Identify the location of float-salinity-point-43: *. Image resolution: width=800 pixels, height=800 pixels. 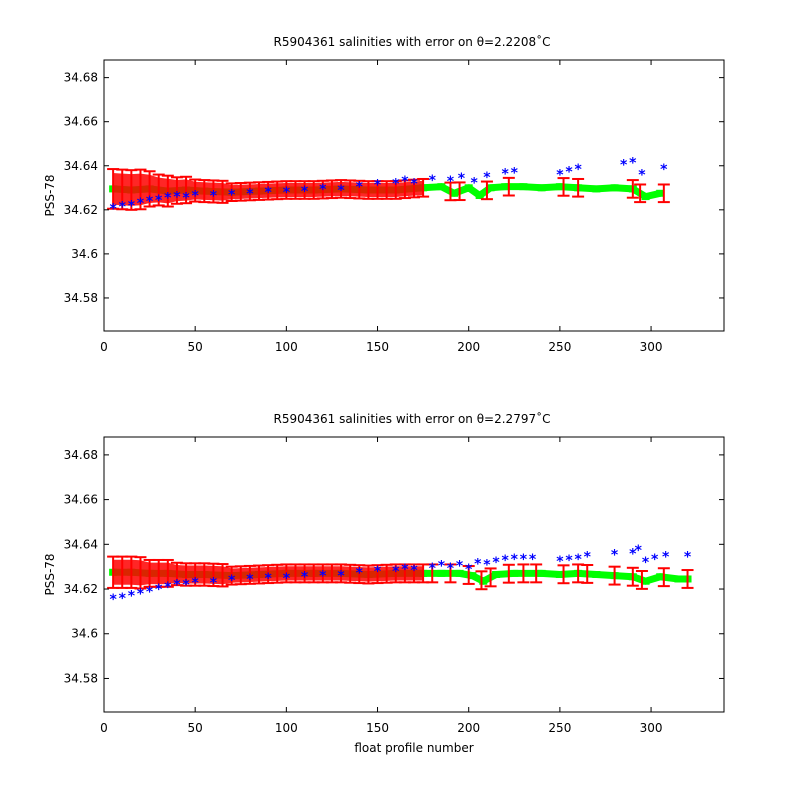
(655, 560).